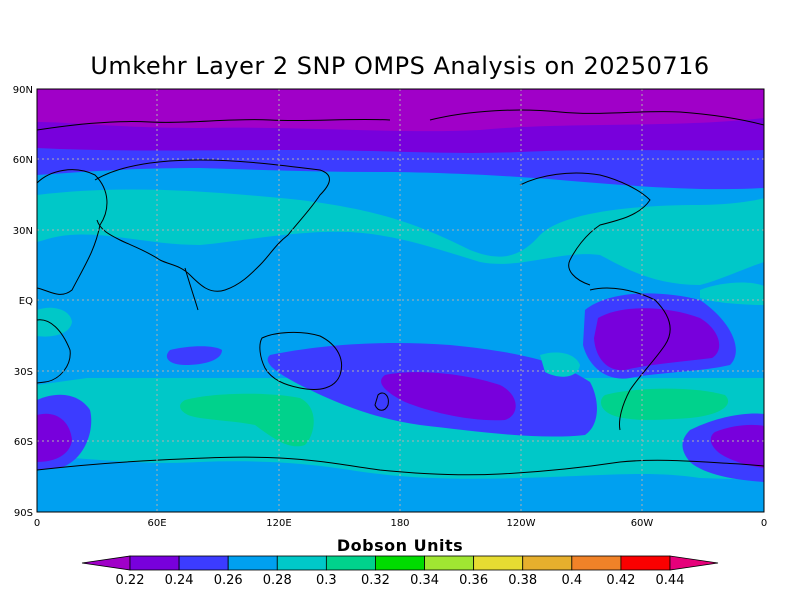 This screenshot has width=800, height=600. What do you see at coordinates (400, 483) in the screenshot?
I see `field-antarctic-blue` at bounding box center [400, 483].